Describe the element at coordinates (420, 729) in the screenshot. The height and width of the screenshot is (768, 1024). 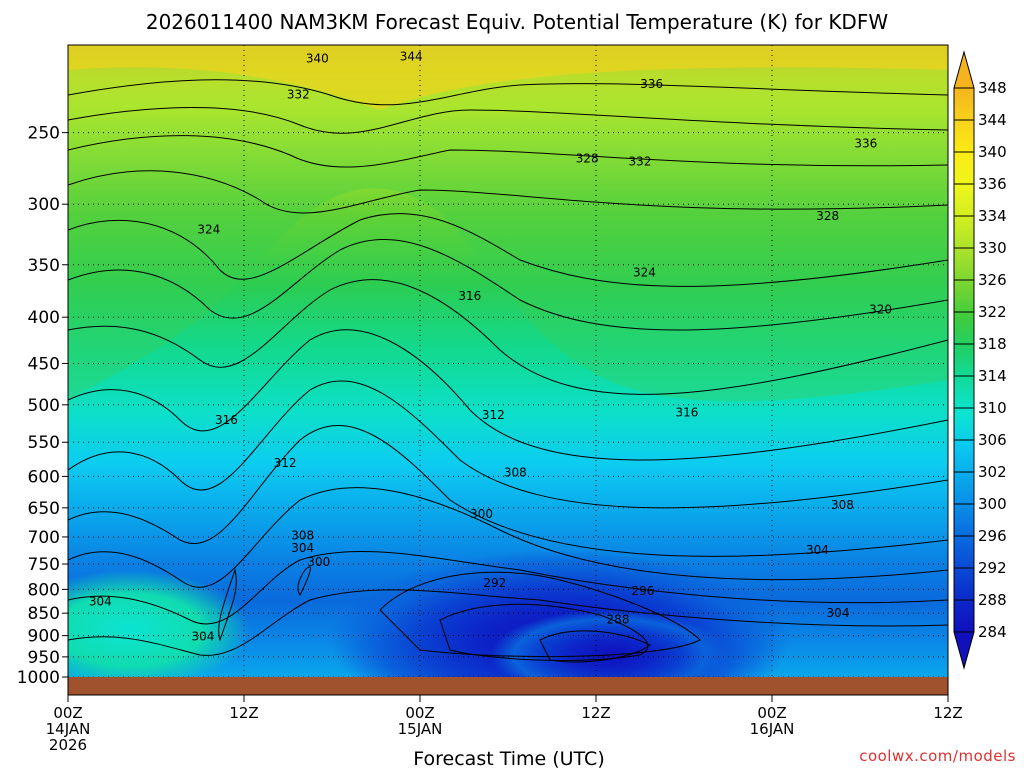
I see `x-tick-label: 15JAN` at that location.